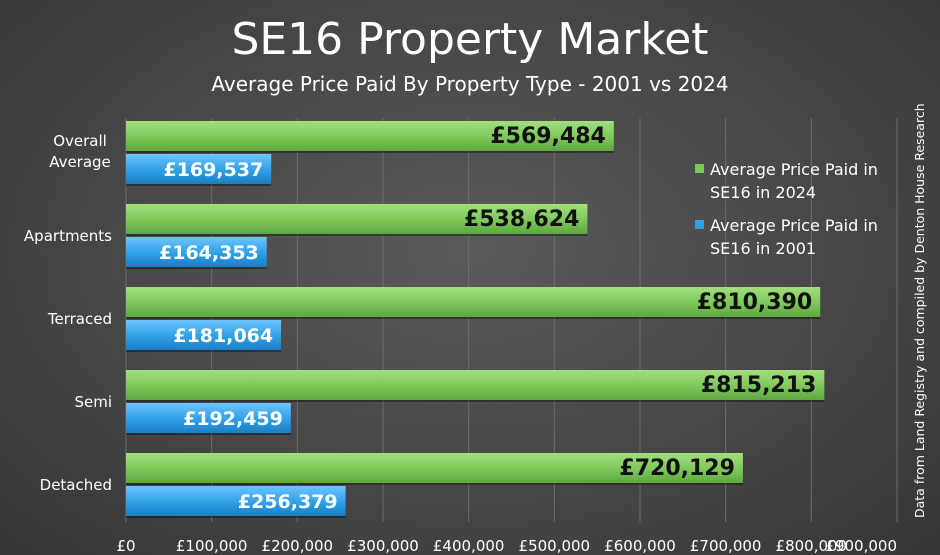 Image resolution: width=940 pixels, height=555 pixels. What do you see at coordinates (470, 39) in the screenshot?
I see `chart-title: SE16 Property Market` at bounding box center [470, 39].